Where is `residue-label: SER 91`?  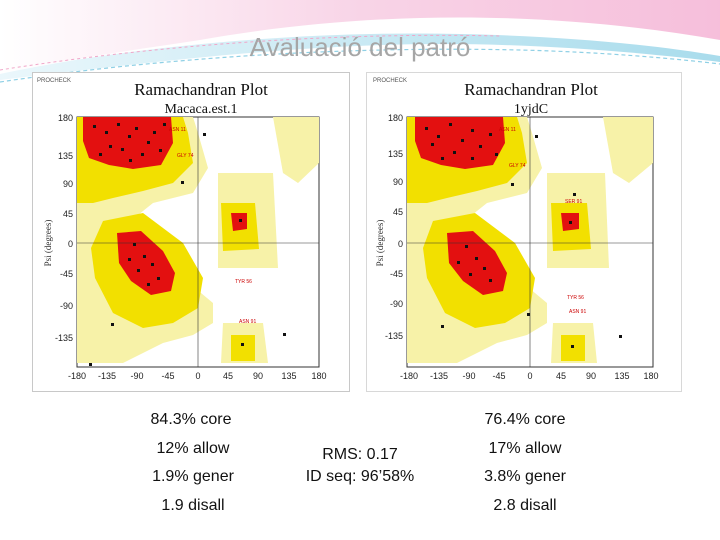 residue-label: SER 91 is located at coordinates (573, 202).